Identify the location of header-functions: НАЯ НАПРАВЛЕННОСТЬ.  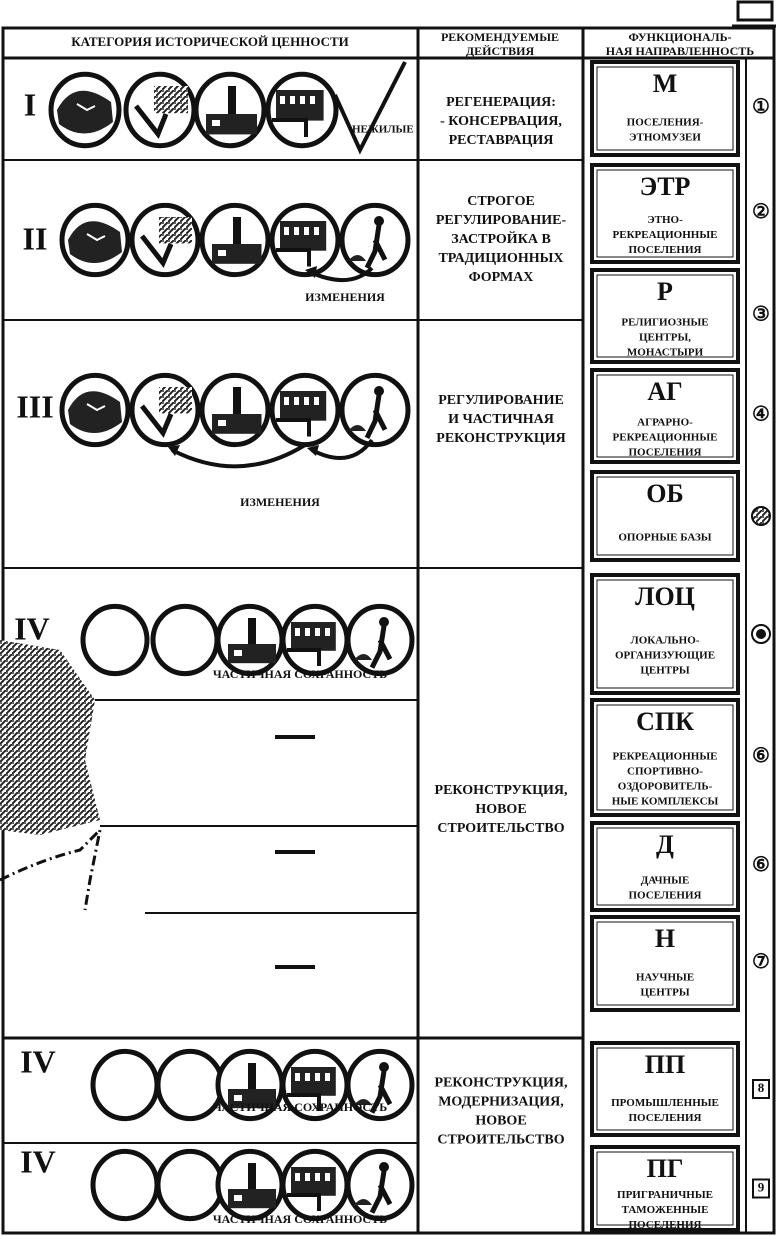
(680, 51).